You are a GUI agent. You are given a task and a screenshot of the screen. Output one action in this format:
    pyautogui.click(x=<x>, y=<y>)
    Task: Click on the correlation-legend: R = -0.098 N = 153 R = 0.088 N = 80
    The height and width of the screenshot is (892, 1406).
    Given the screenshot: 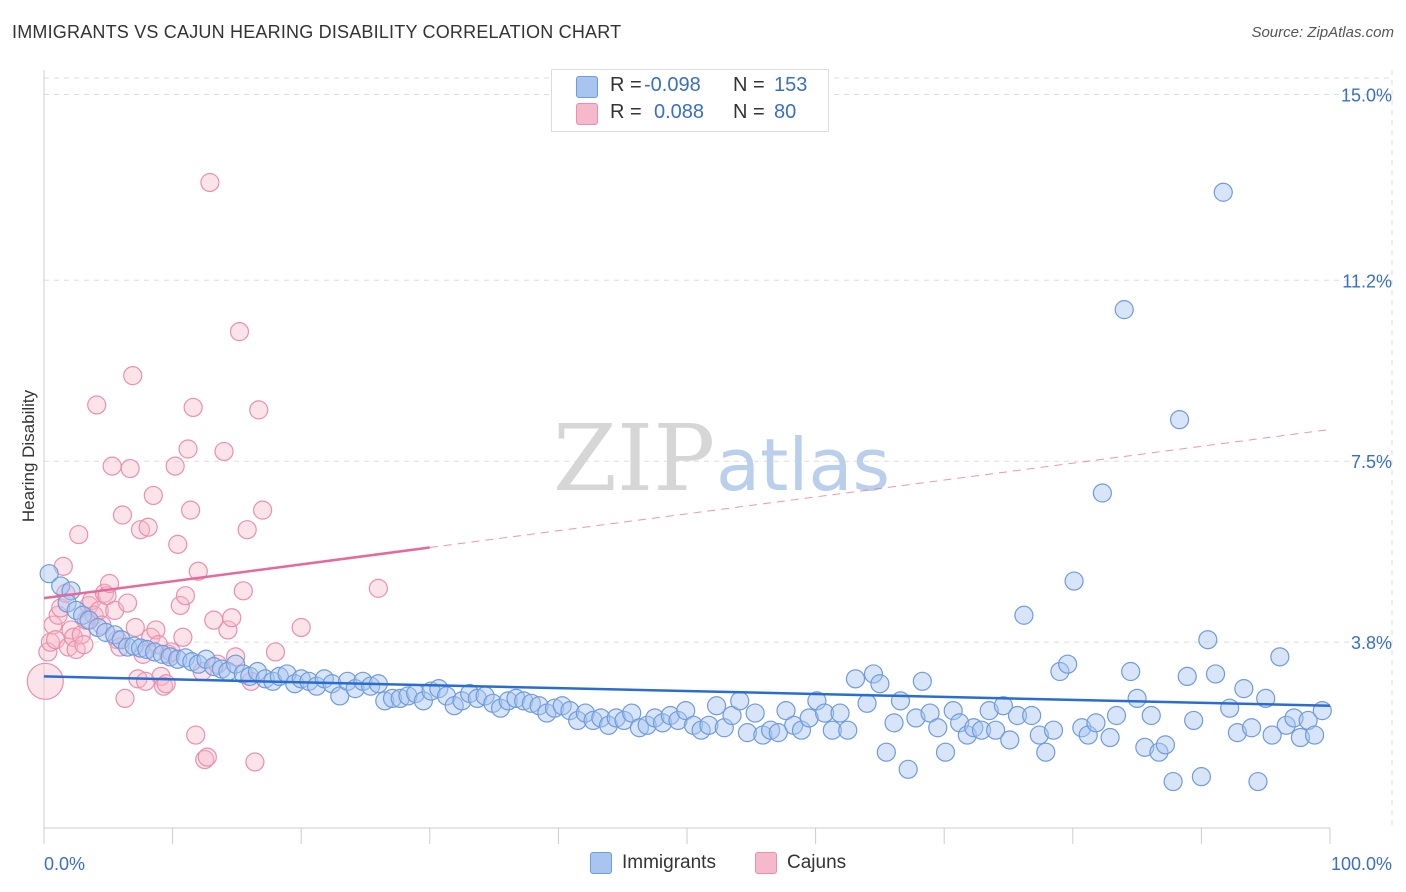 What is the action you would take?
    pyautogui.click(x=690, y=100)
    